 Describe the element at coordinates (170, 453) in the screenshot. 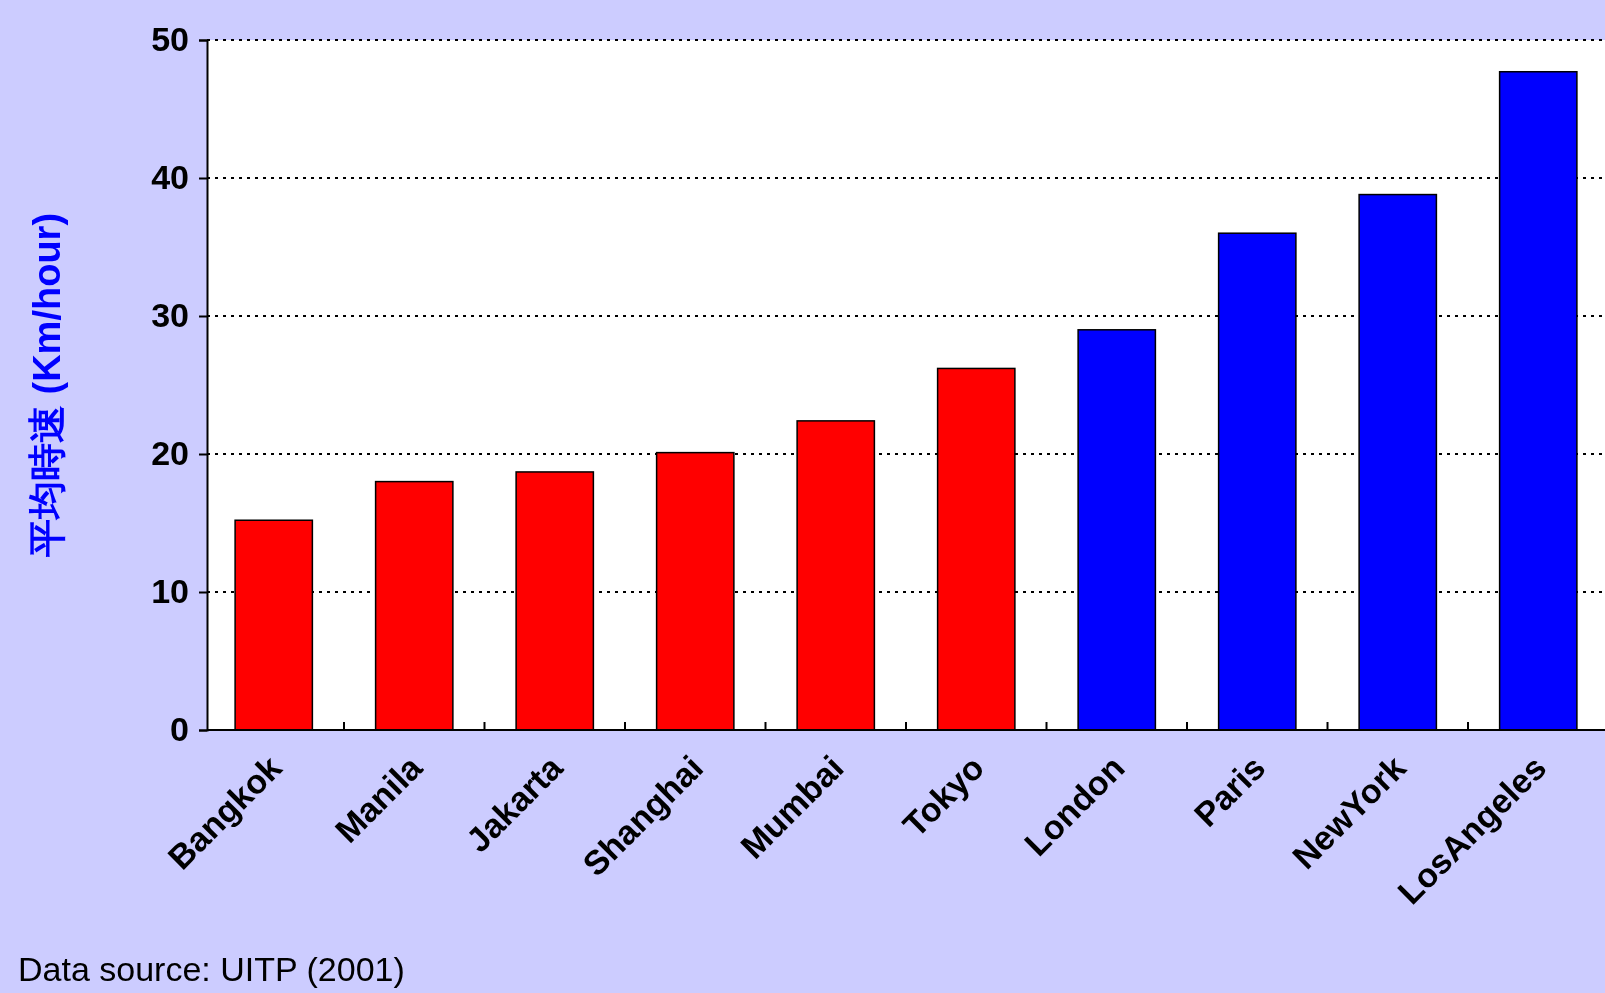

I see `y-tick-label: 20` at that location.